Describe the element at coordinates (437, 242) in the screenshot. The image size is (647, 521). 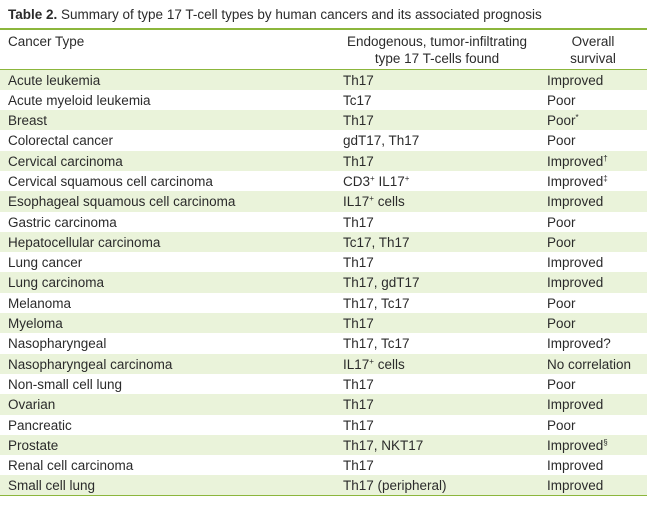
I see `cell-t-cells: Tc17, Th17` at that location.